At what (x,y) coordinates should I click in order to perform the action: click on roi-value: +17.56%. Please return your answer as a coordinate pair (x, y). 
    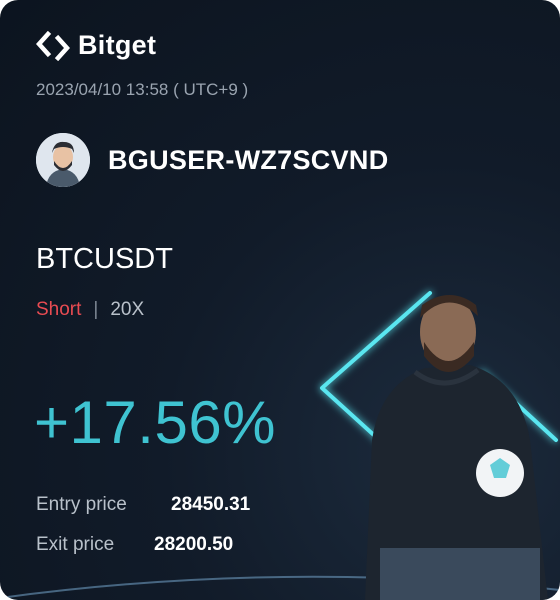
    Looking at the image, I should click on (155, 422).